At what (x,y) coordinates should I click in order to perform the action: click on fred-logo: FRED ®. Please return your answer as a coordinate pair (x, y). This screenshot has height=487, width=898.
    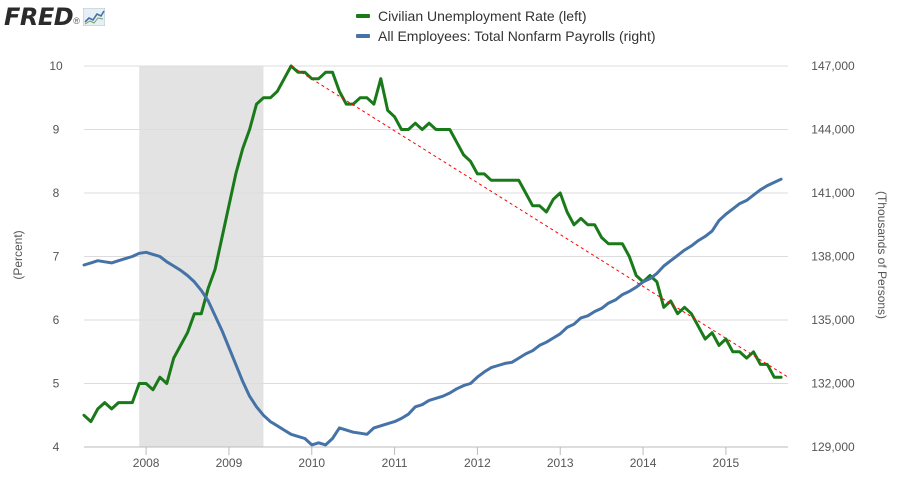
    Looking at the image, I should click on (54, 17).